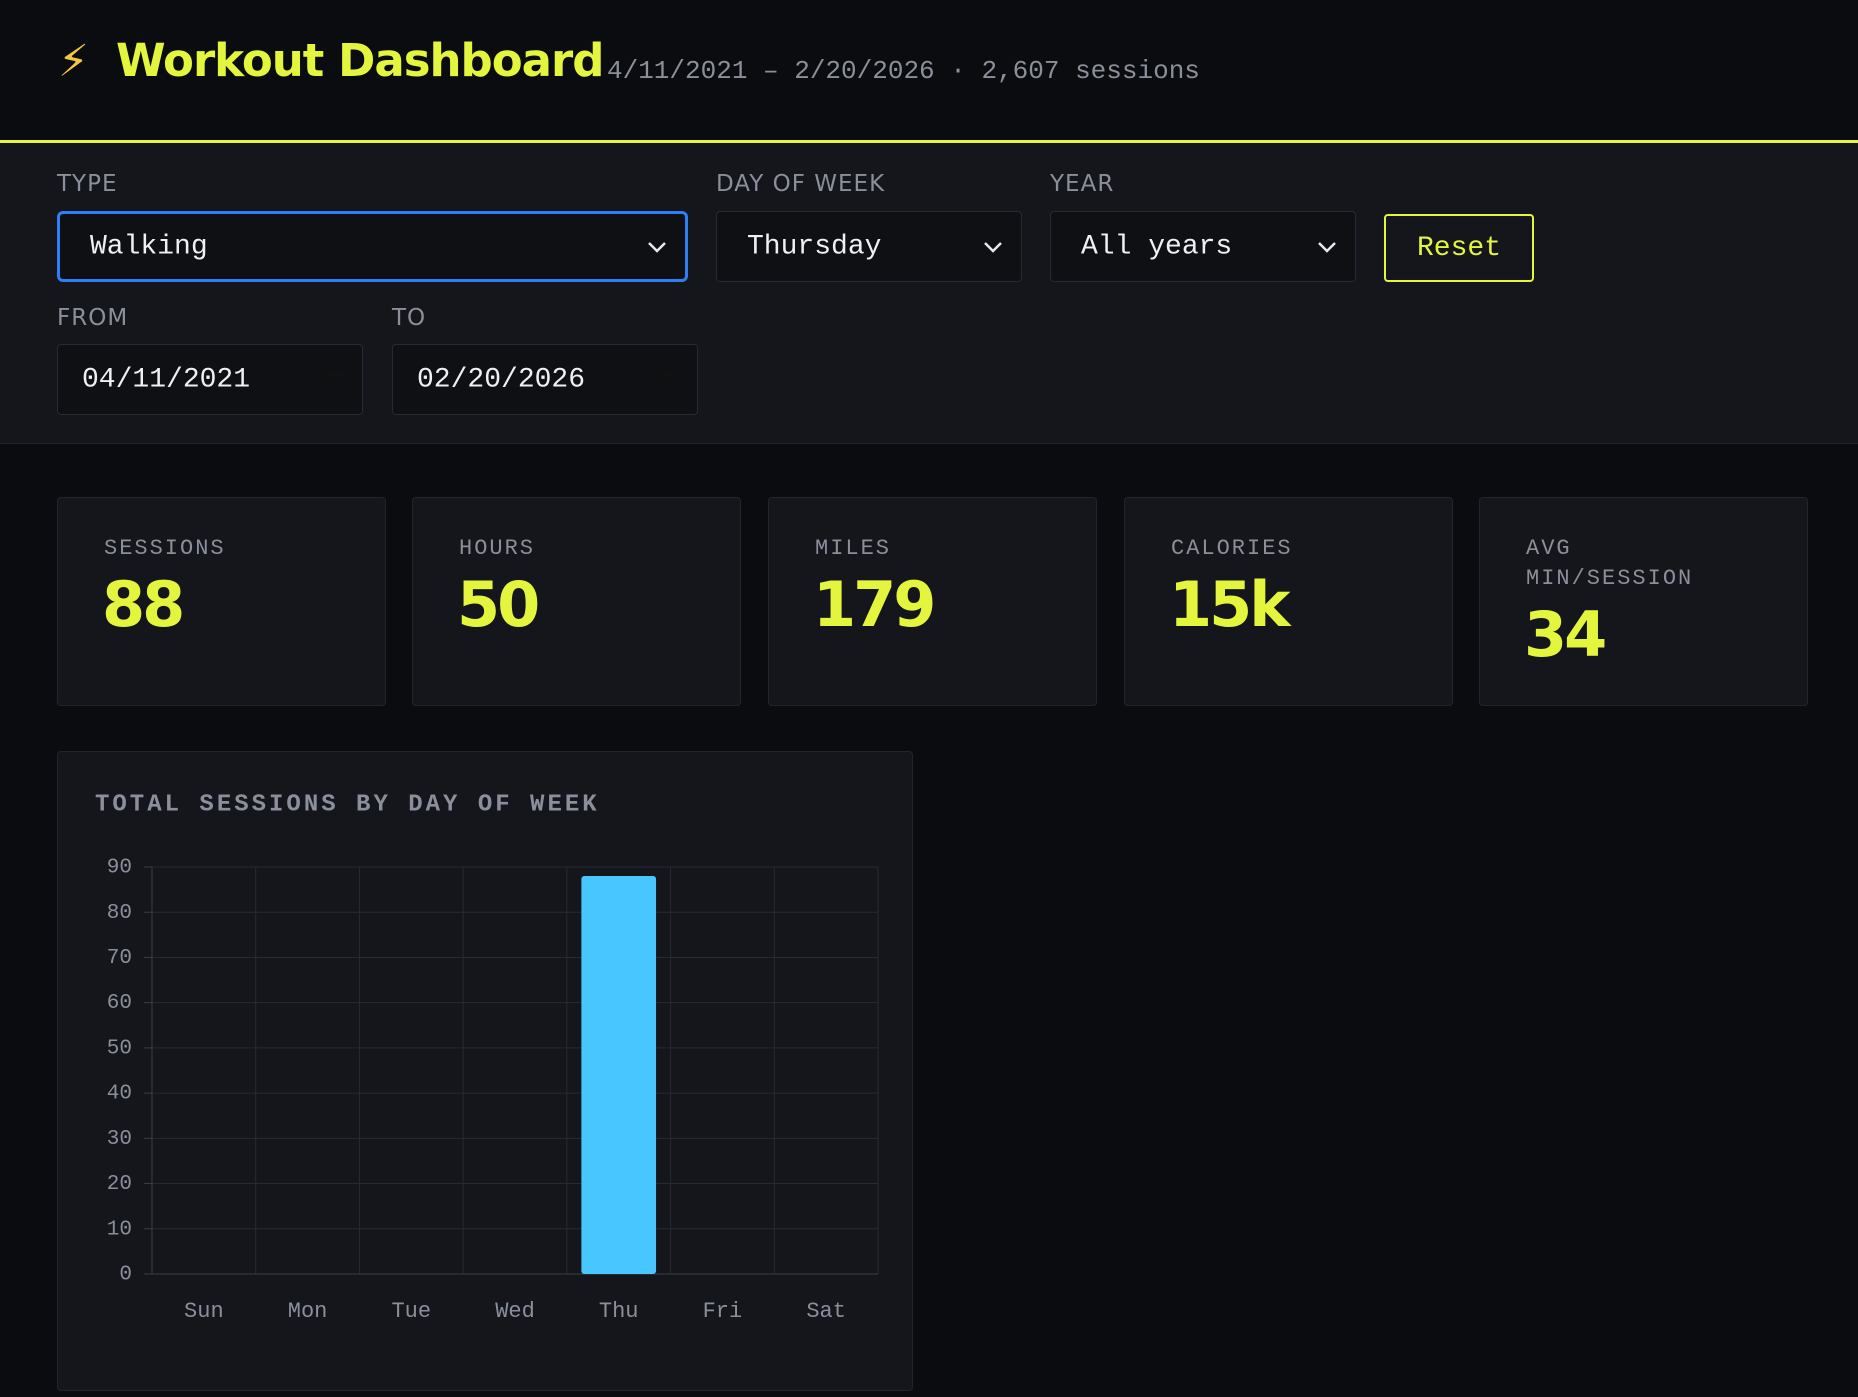  I want to click on stat-value: 88, so click(143, 604).